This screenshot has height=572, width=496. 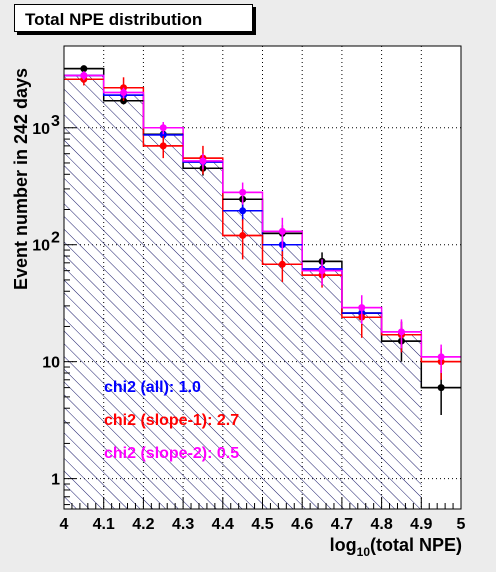 What do you see at coordinates (421, 524) in the screenshot?
I see `x-tick-label: 4.9` at bounding box center [421, 524].